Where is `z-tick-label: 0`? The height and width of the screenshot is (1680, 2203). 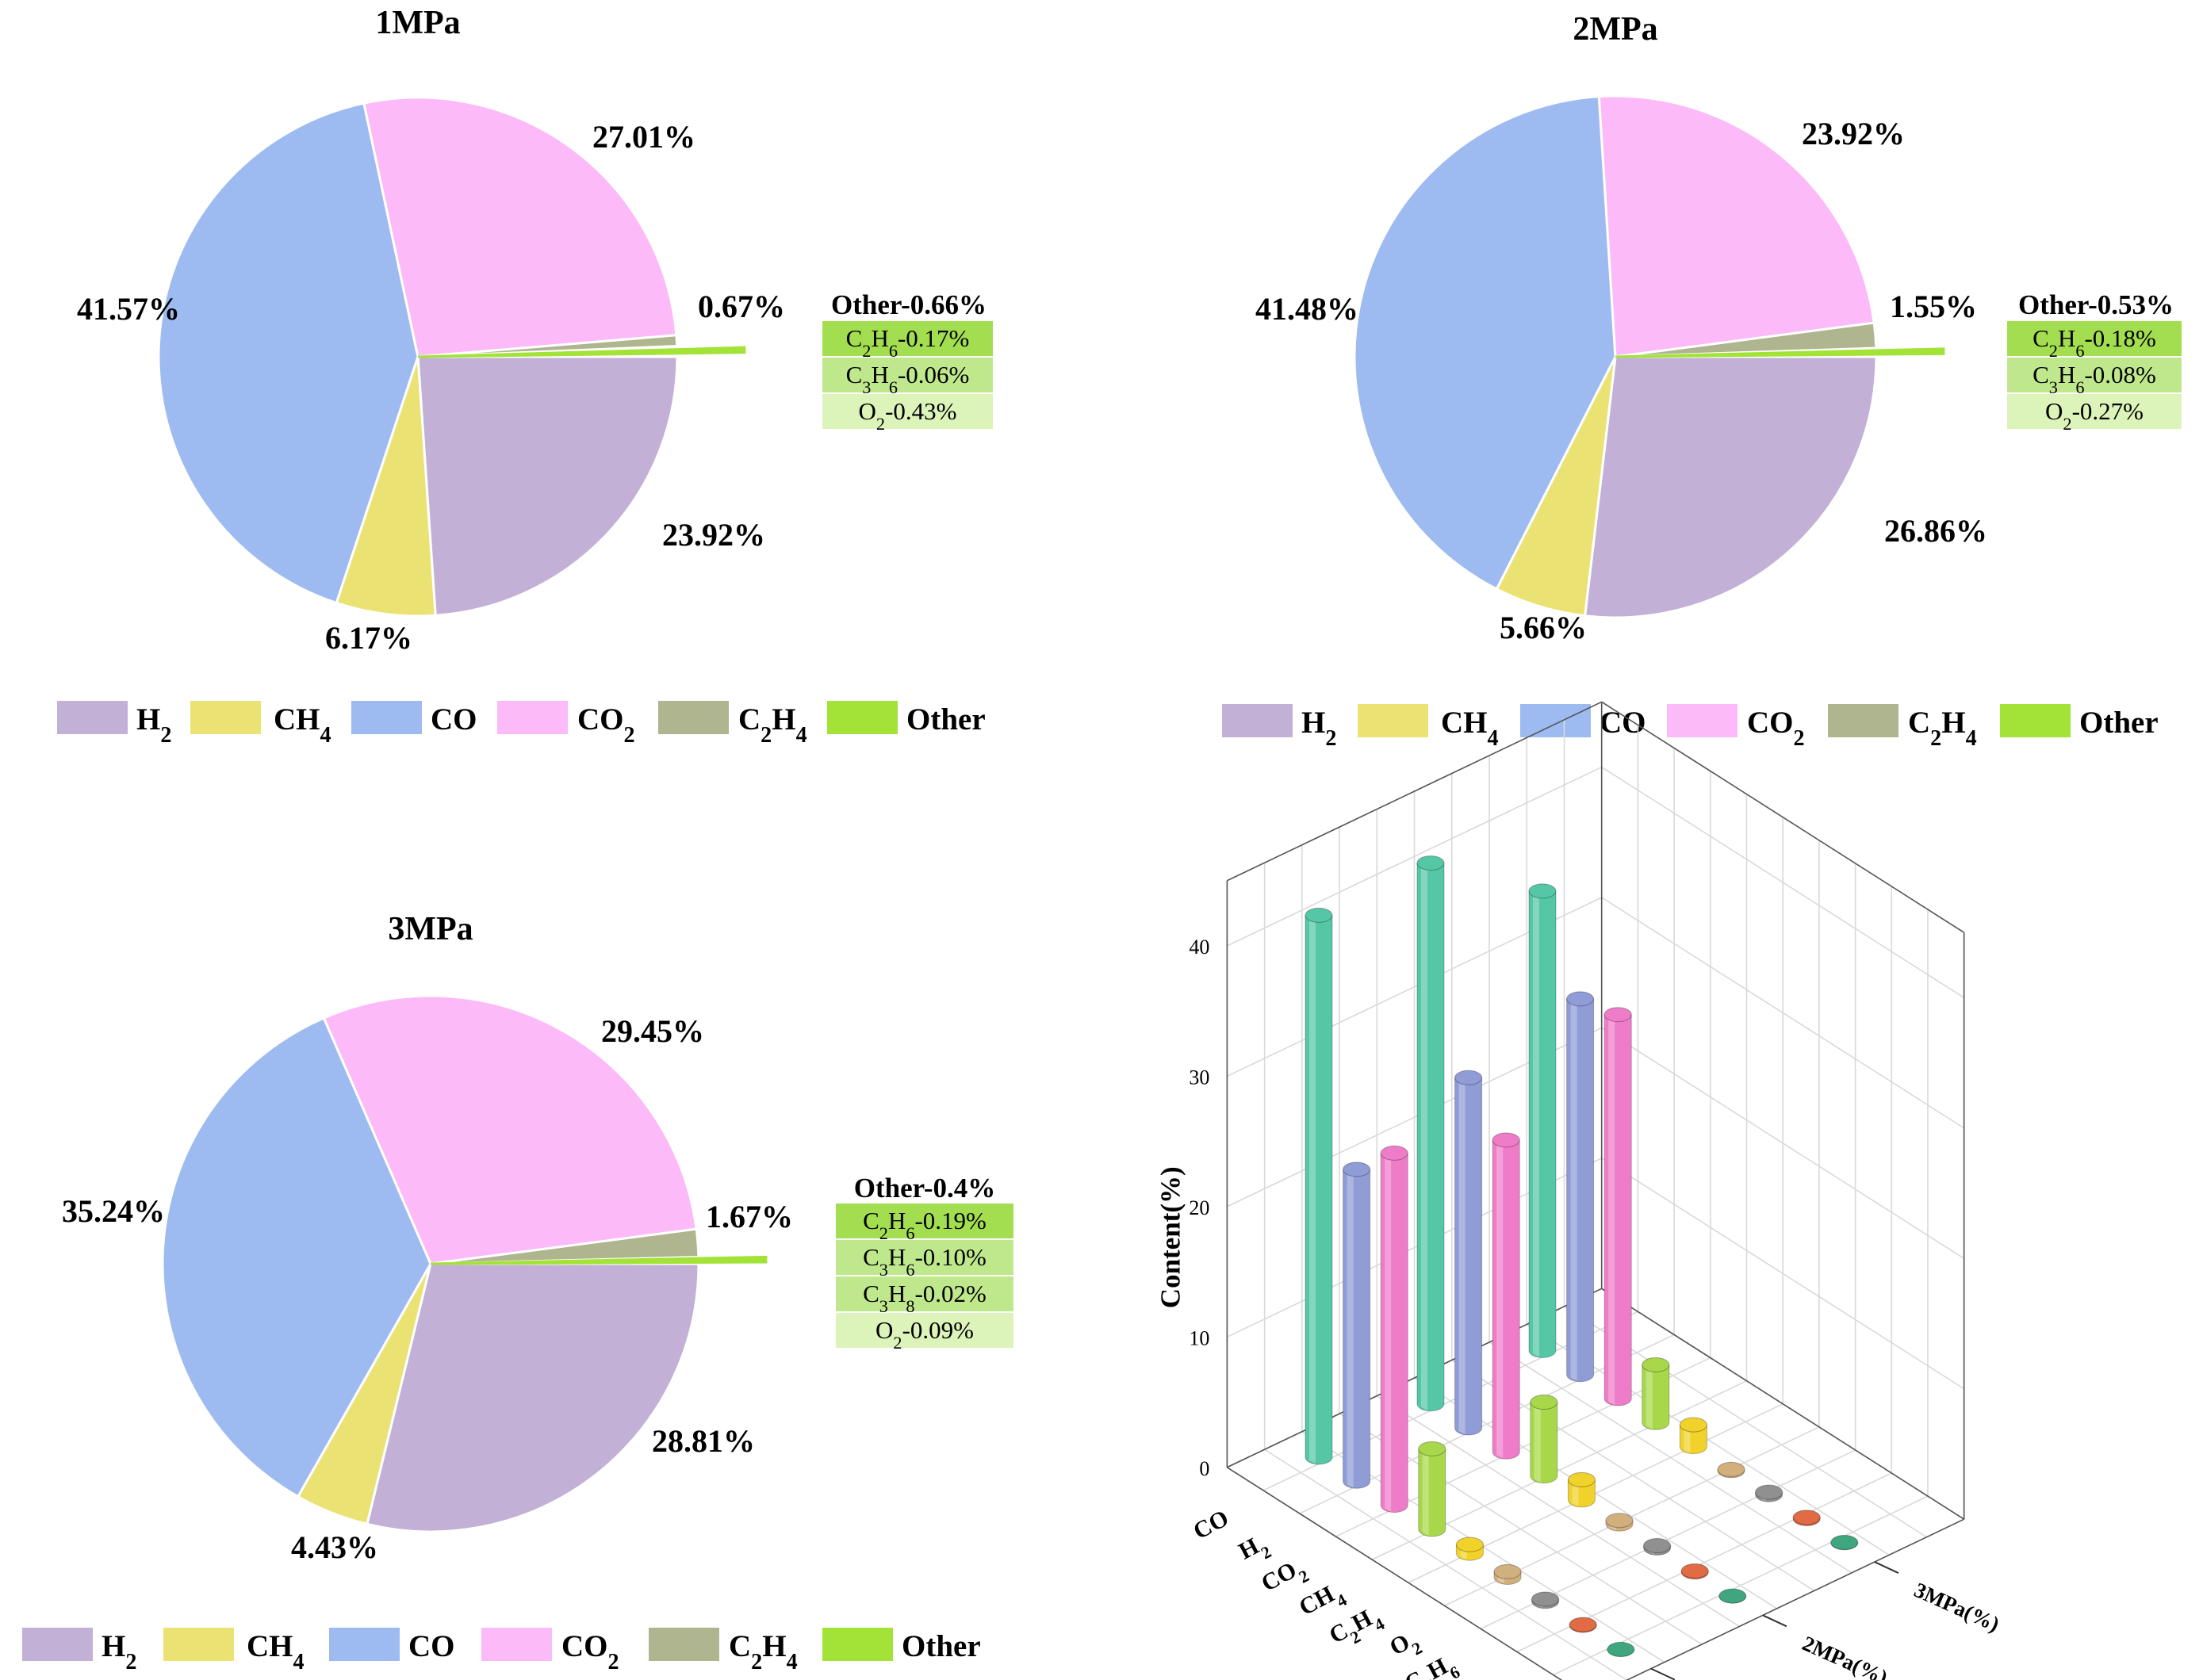
z-tick-label: 0 is located at coordinates (1204, 1468).